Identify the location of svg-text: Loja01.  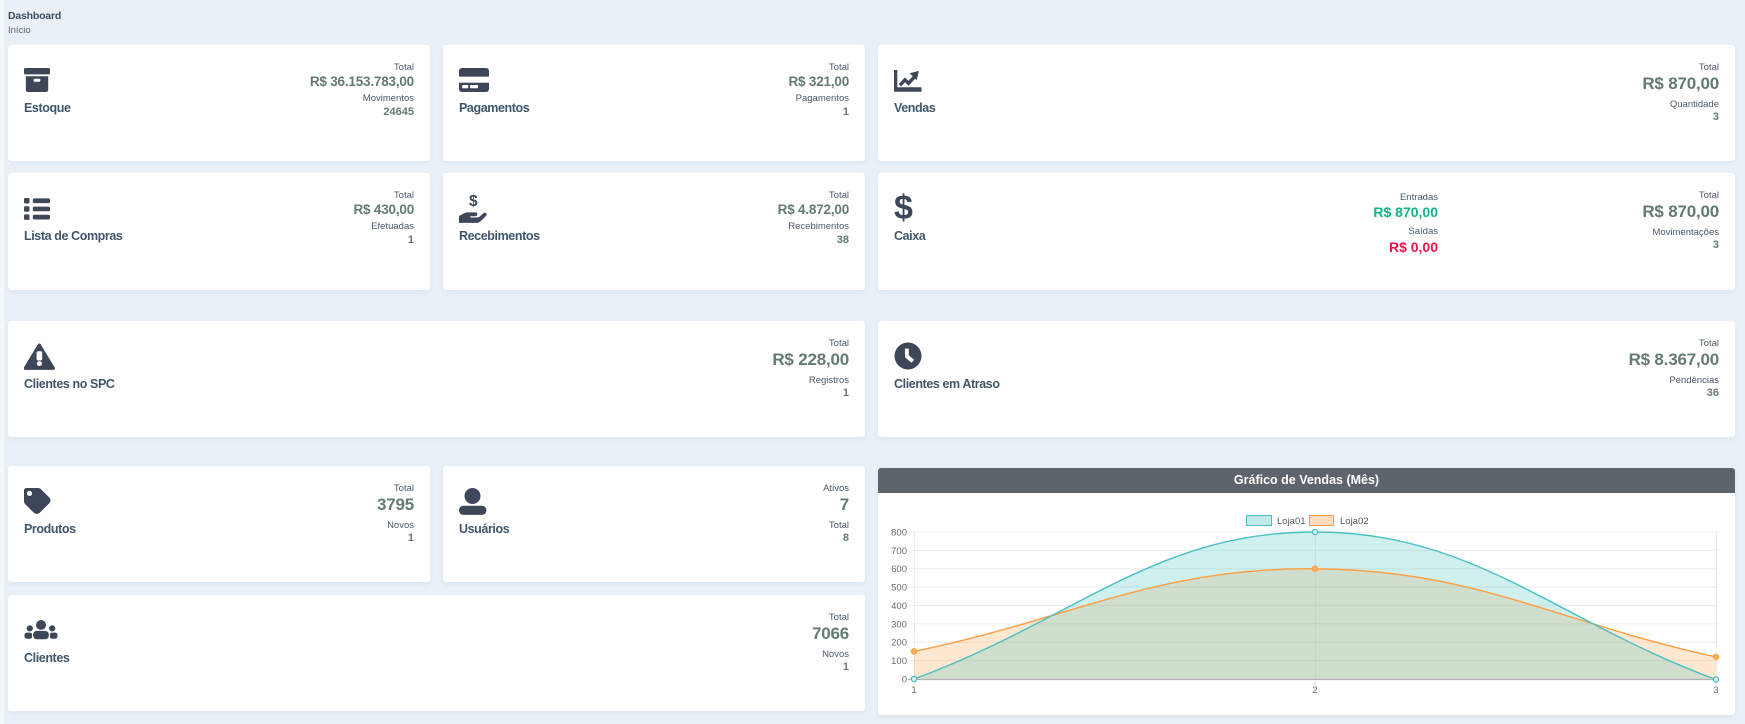
(1291, 521).